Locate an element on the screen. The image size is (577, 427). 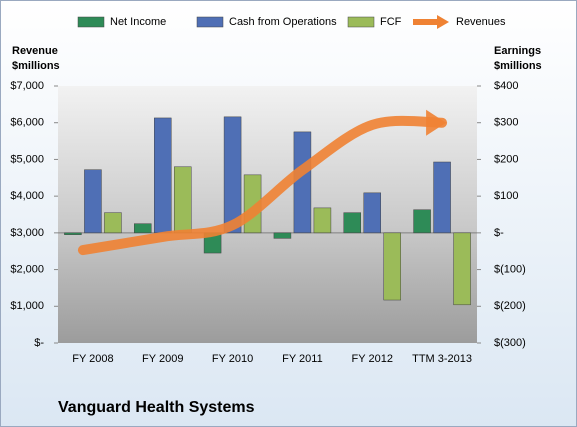
y2-tick-label: $- is located at coordinates (499, 233).